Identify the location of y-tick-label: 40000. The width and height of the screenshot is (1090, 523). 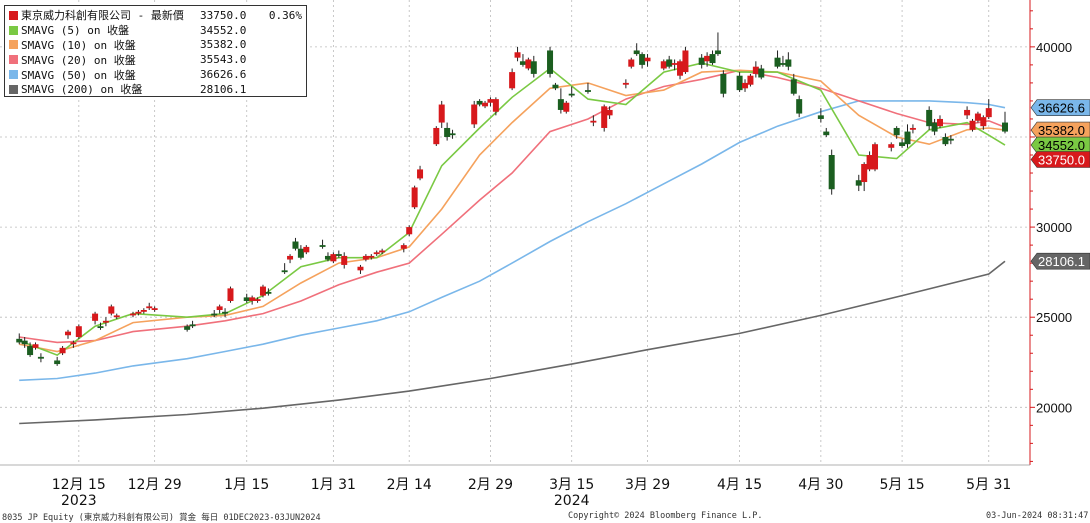
(1054, 47).